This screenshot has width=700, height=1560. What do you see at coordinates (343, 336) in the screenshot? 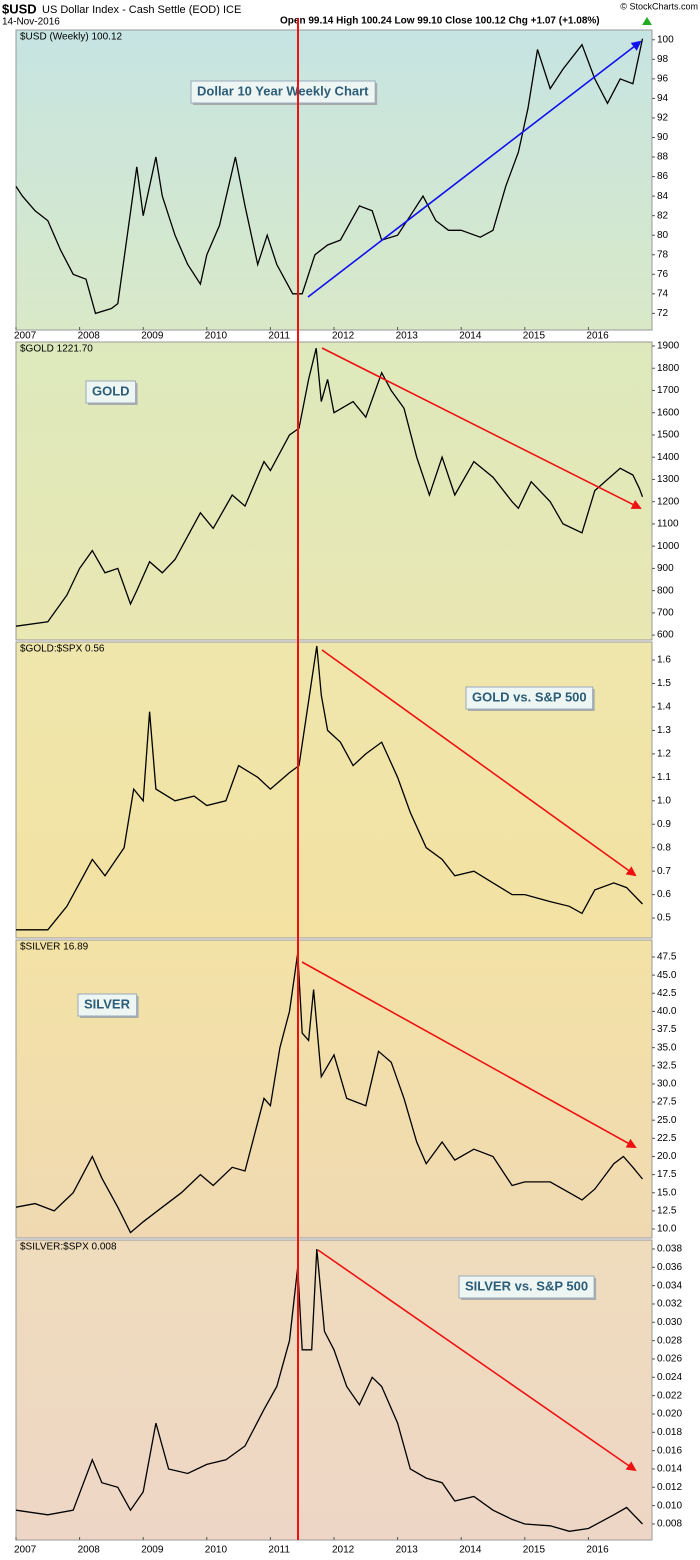
I see `x-tick-label: 2012` at bounding box center [343, 336].